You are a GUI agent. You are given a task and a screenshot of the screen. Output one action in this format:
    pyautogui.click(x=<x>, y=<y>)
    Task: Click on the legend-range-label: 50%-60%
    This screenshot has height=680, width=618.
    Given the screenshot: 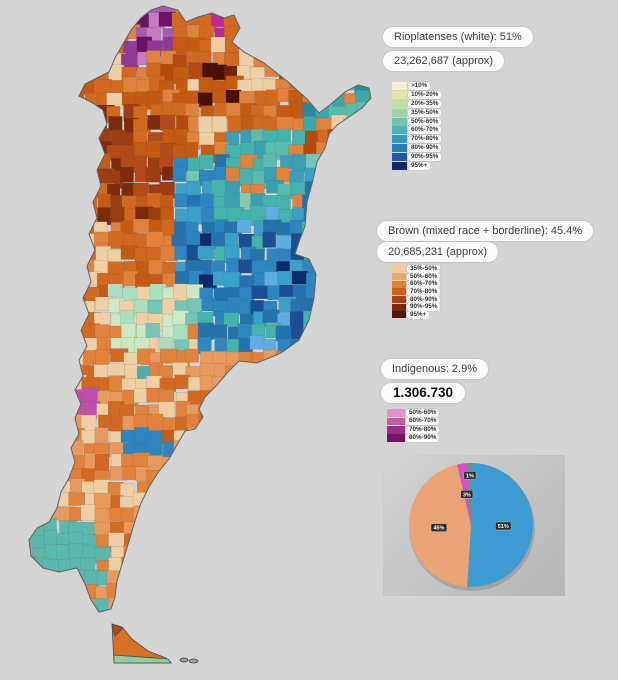 What is the action you would take?
    pyautogui.click(x=423, y=413)
    